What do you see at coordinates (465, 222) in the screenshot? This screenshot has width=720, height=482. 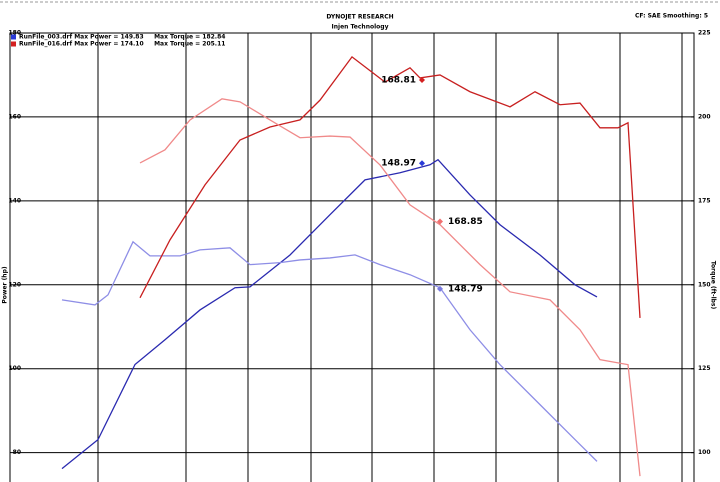 I see `annotation-label: 168.85` at bounding box center [465, 222].